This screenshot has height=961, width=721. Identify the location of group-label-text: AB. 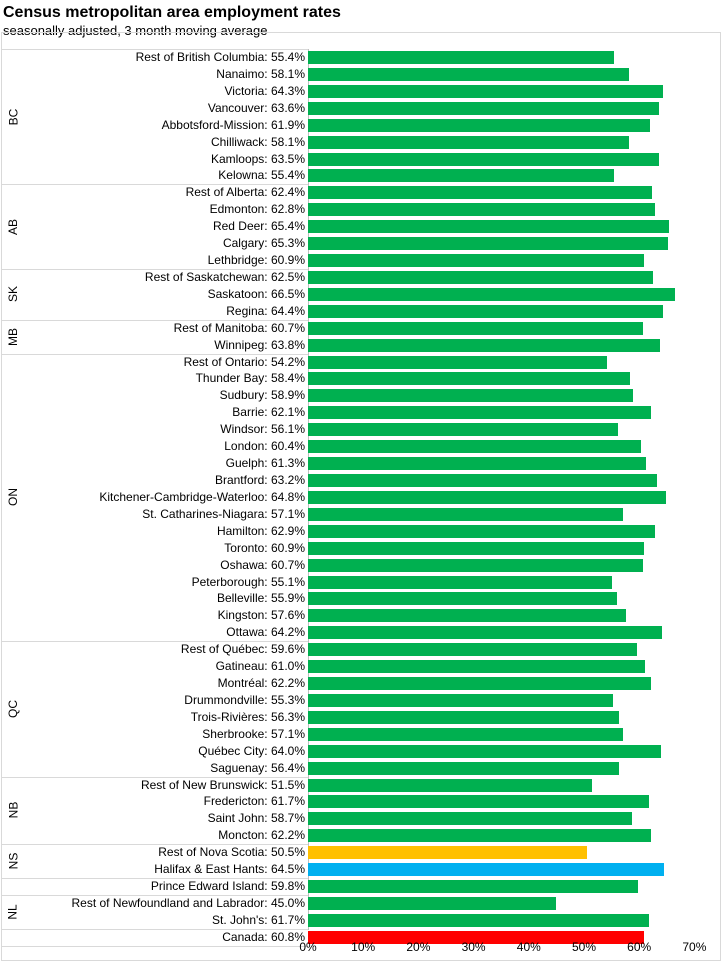
(12, 226).